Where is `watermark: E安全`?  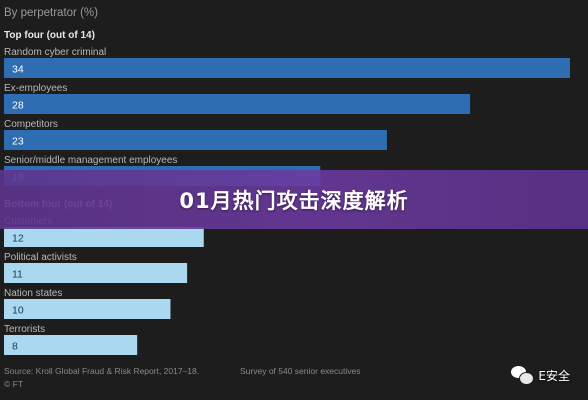 watermark: E安全 is located at coordinates (540, 375).